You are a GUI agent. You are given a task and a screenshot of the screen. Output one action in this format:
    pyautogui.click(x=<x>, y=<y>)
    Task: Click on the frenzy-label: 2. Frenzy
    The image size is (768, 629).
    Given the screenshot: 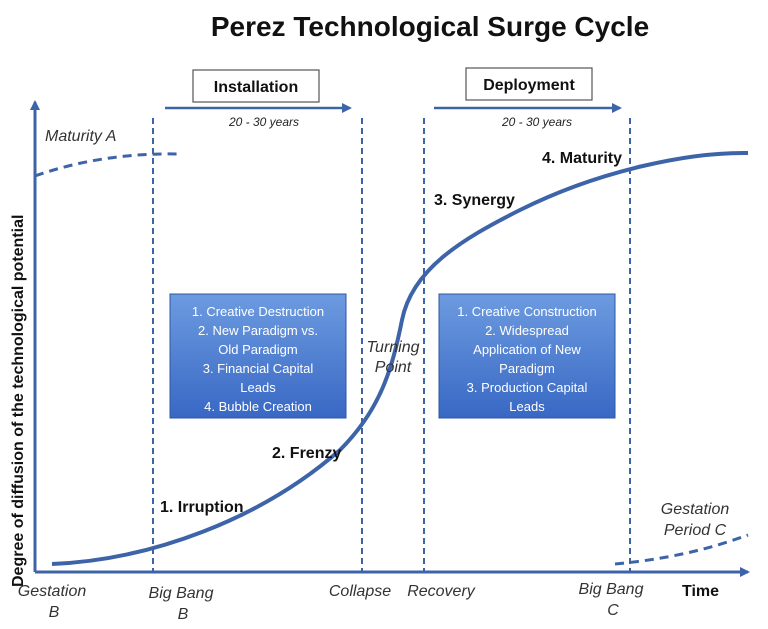 What is the action you would take?
    pyautogui.click(x=306, y=453)
    